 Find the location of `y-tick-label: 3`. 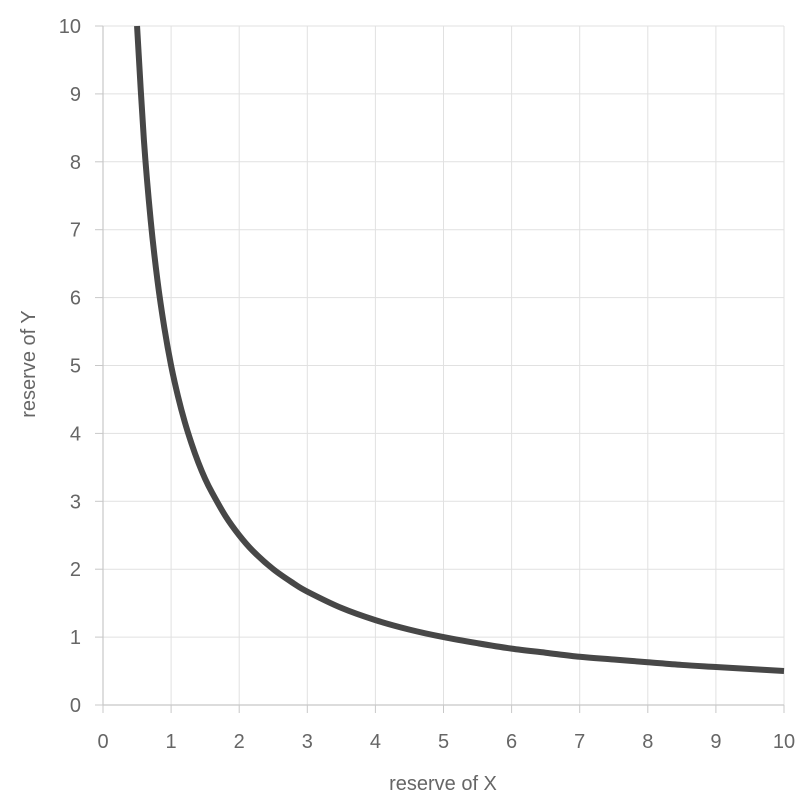

y-tick-label: 3 is located at coordinates (75, 502).